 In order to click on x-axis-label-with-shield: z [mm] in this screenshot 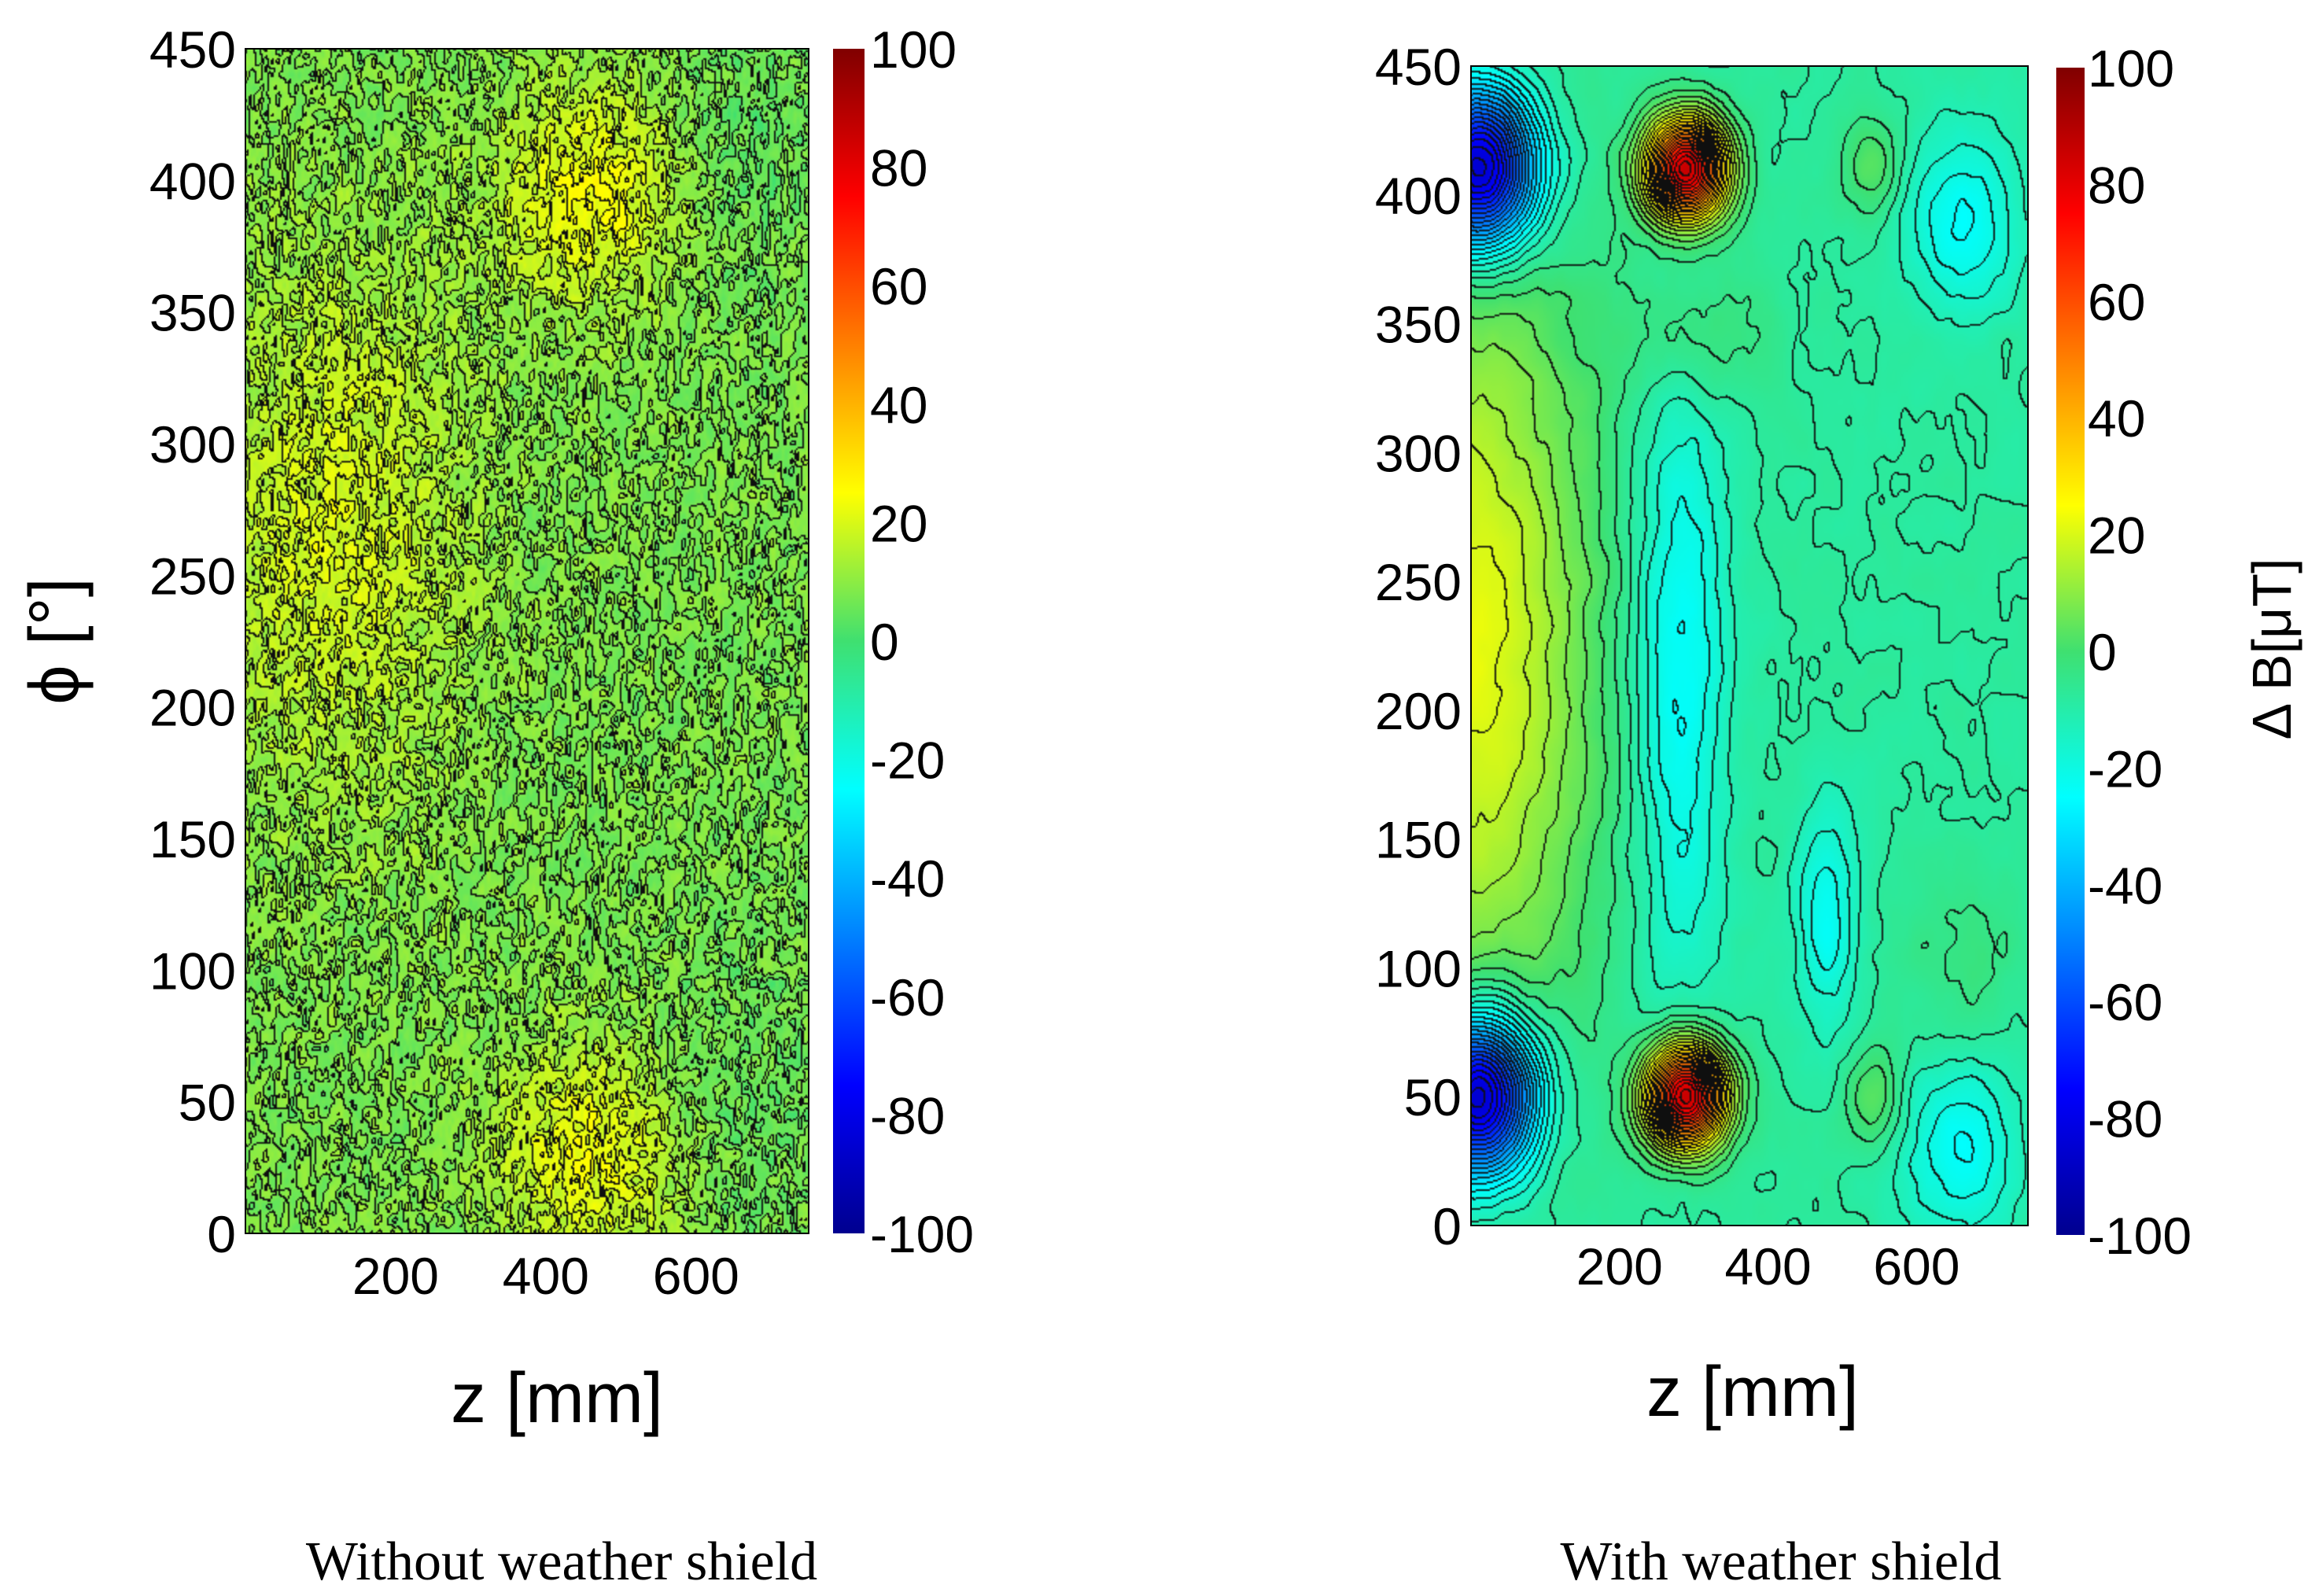, I will do `click(1753, 1392)`.